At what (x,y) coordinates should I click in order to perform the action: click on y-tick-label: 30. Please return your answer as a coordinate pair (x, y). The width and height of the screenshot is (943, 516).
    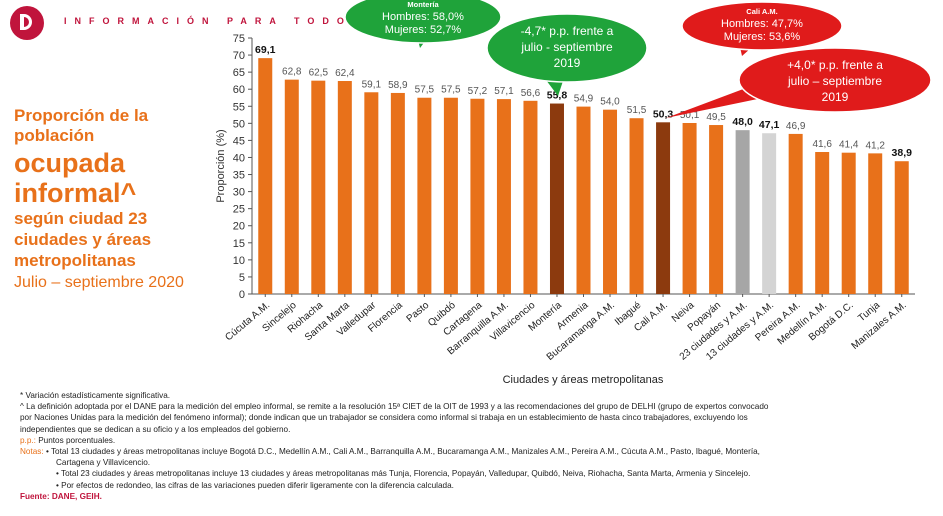
    Looking at the image, I should click on (239, 193).